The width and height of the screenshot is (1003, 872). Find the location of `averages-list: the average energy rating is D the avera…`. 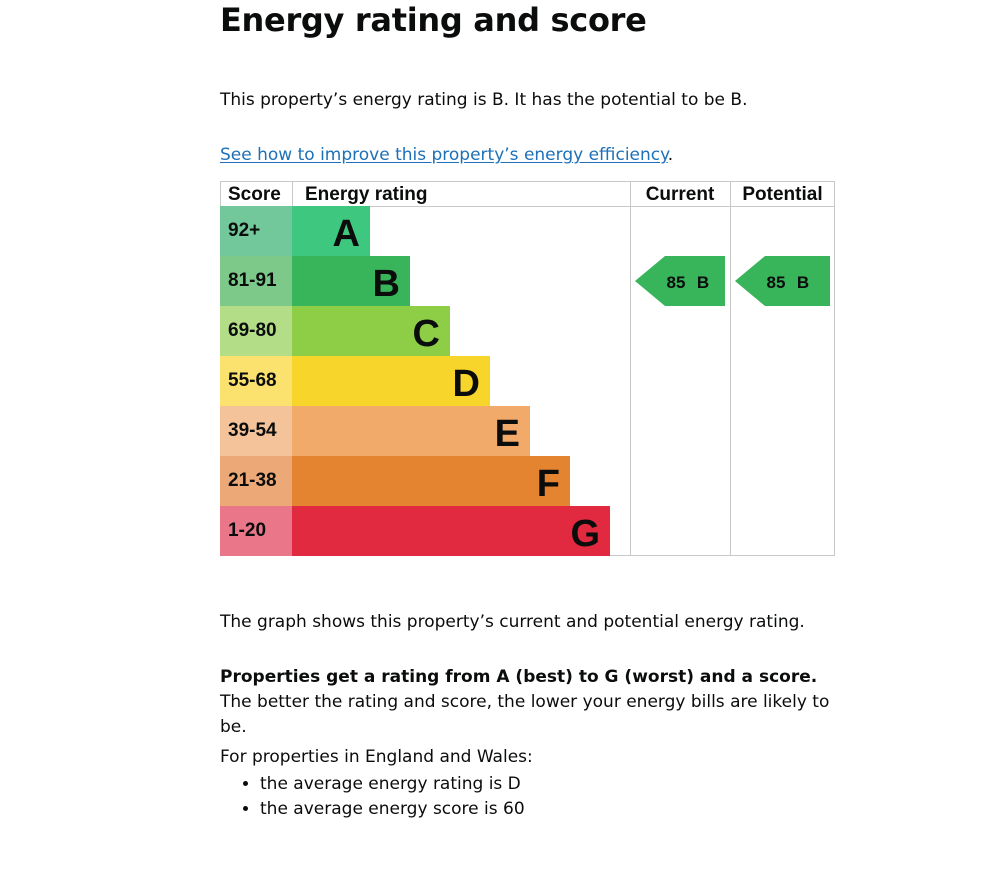

averages-list: the average energy rating is D the avera… is located at coordinates (372, 797).